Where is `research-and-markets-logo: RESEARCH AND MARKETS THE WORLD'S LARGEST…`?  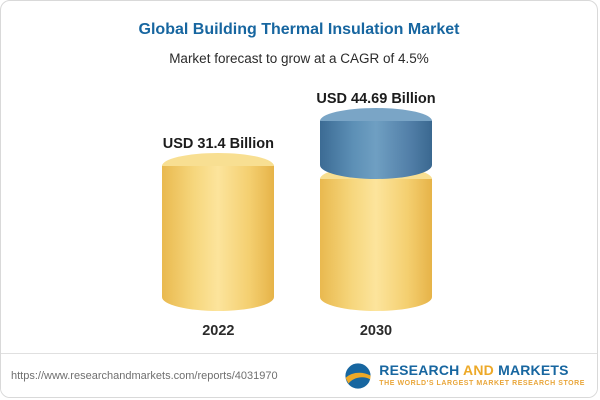
research-and-markets-logo: RESEARCH AND MARKETS THE WORLD'S LARGEST… is located at coordinates (464, 376).